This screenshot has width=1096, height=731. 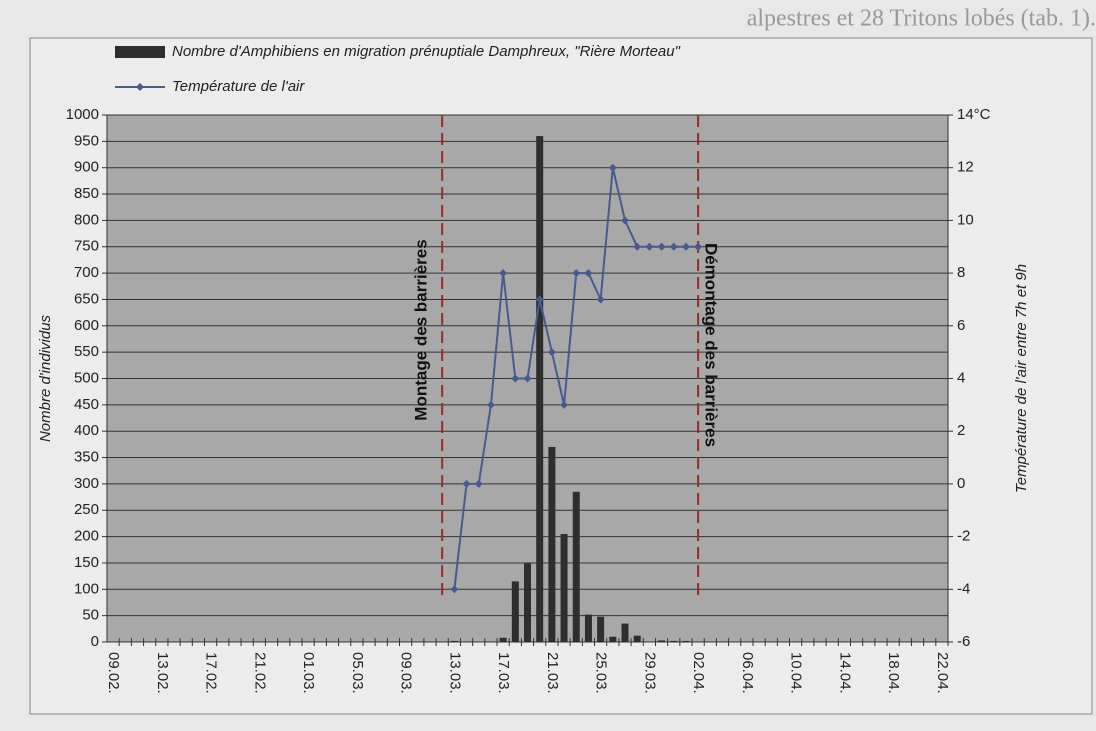 I want to click on x-tick-label: 22.04., so click(x=942, y=673).